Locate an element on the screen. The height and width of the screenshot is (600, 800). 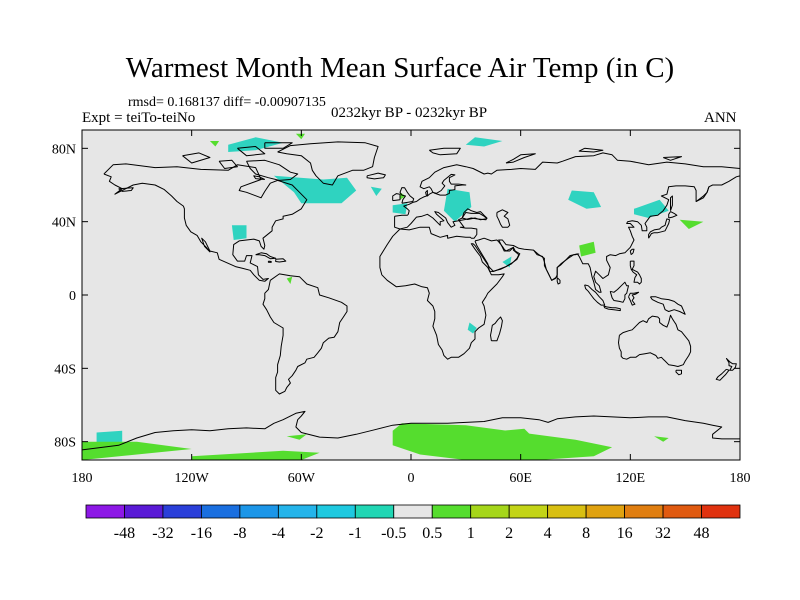
colorbar: -48 -32 -16 -8 -4 -2 -1 -0.5 0.5 1 2 4 8 16 32 48 is located at coordinates (413, 523).